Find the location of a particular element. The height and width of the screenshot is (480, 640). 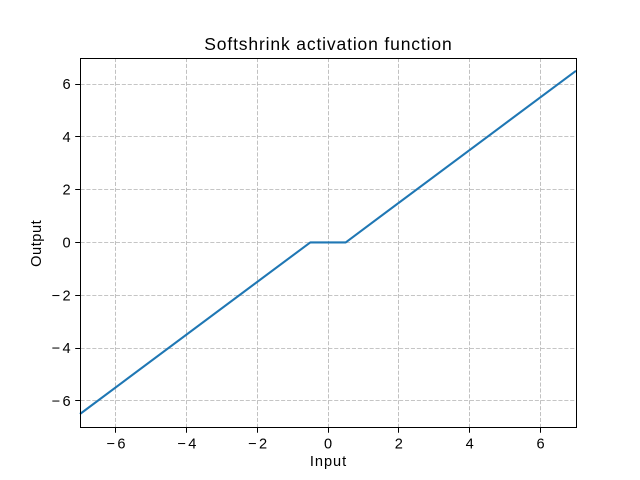

svg-text: Output is located at coordinates (37, 243).